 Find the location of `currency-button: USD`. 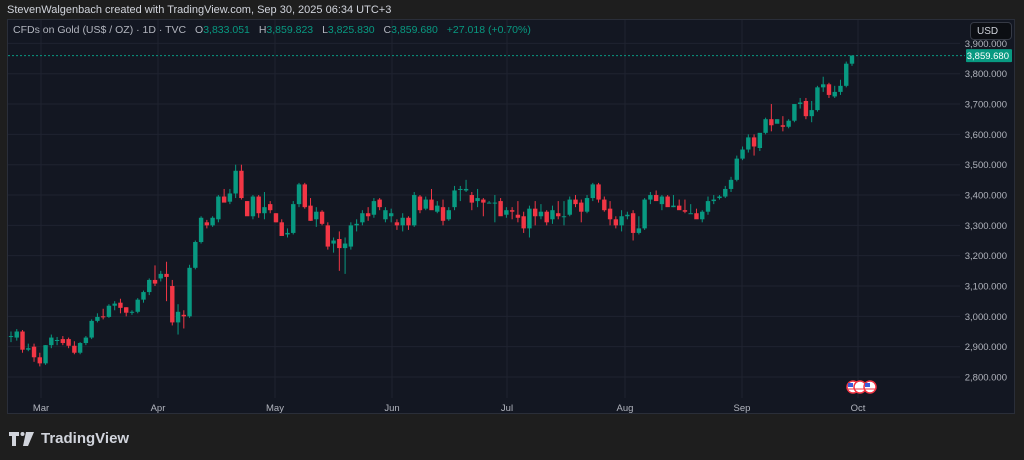

currency-button: USD is located at coordinates (991, 31).